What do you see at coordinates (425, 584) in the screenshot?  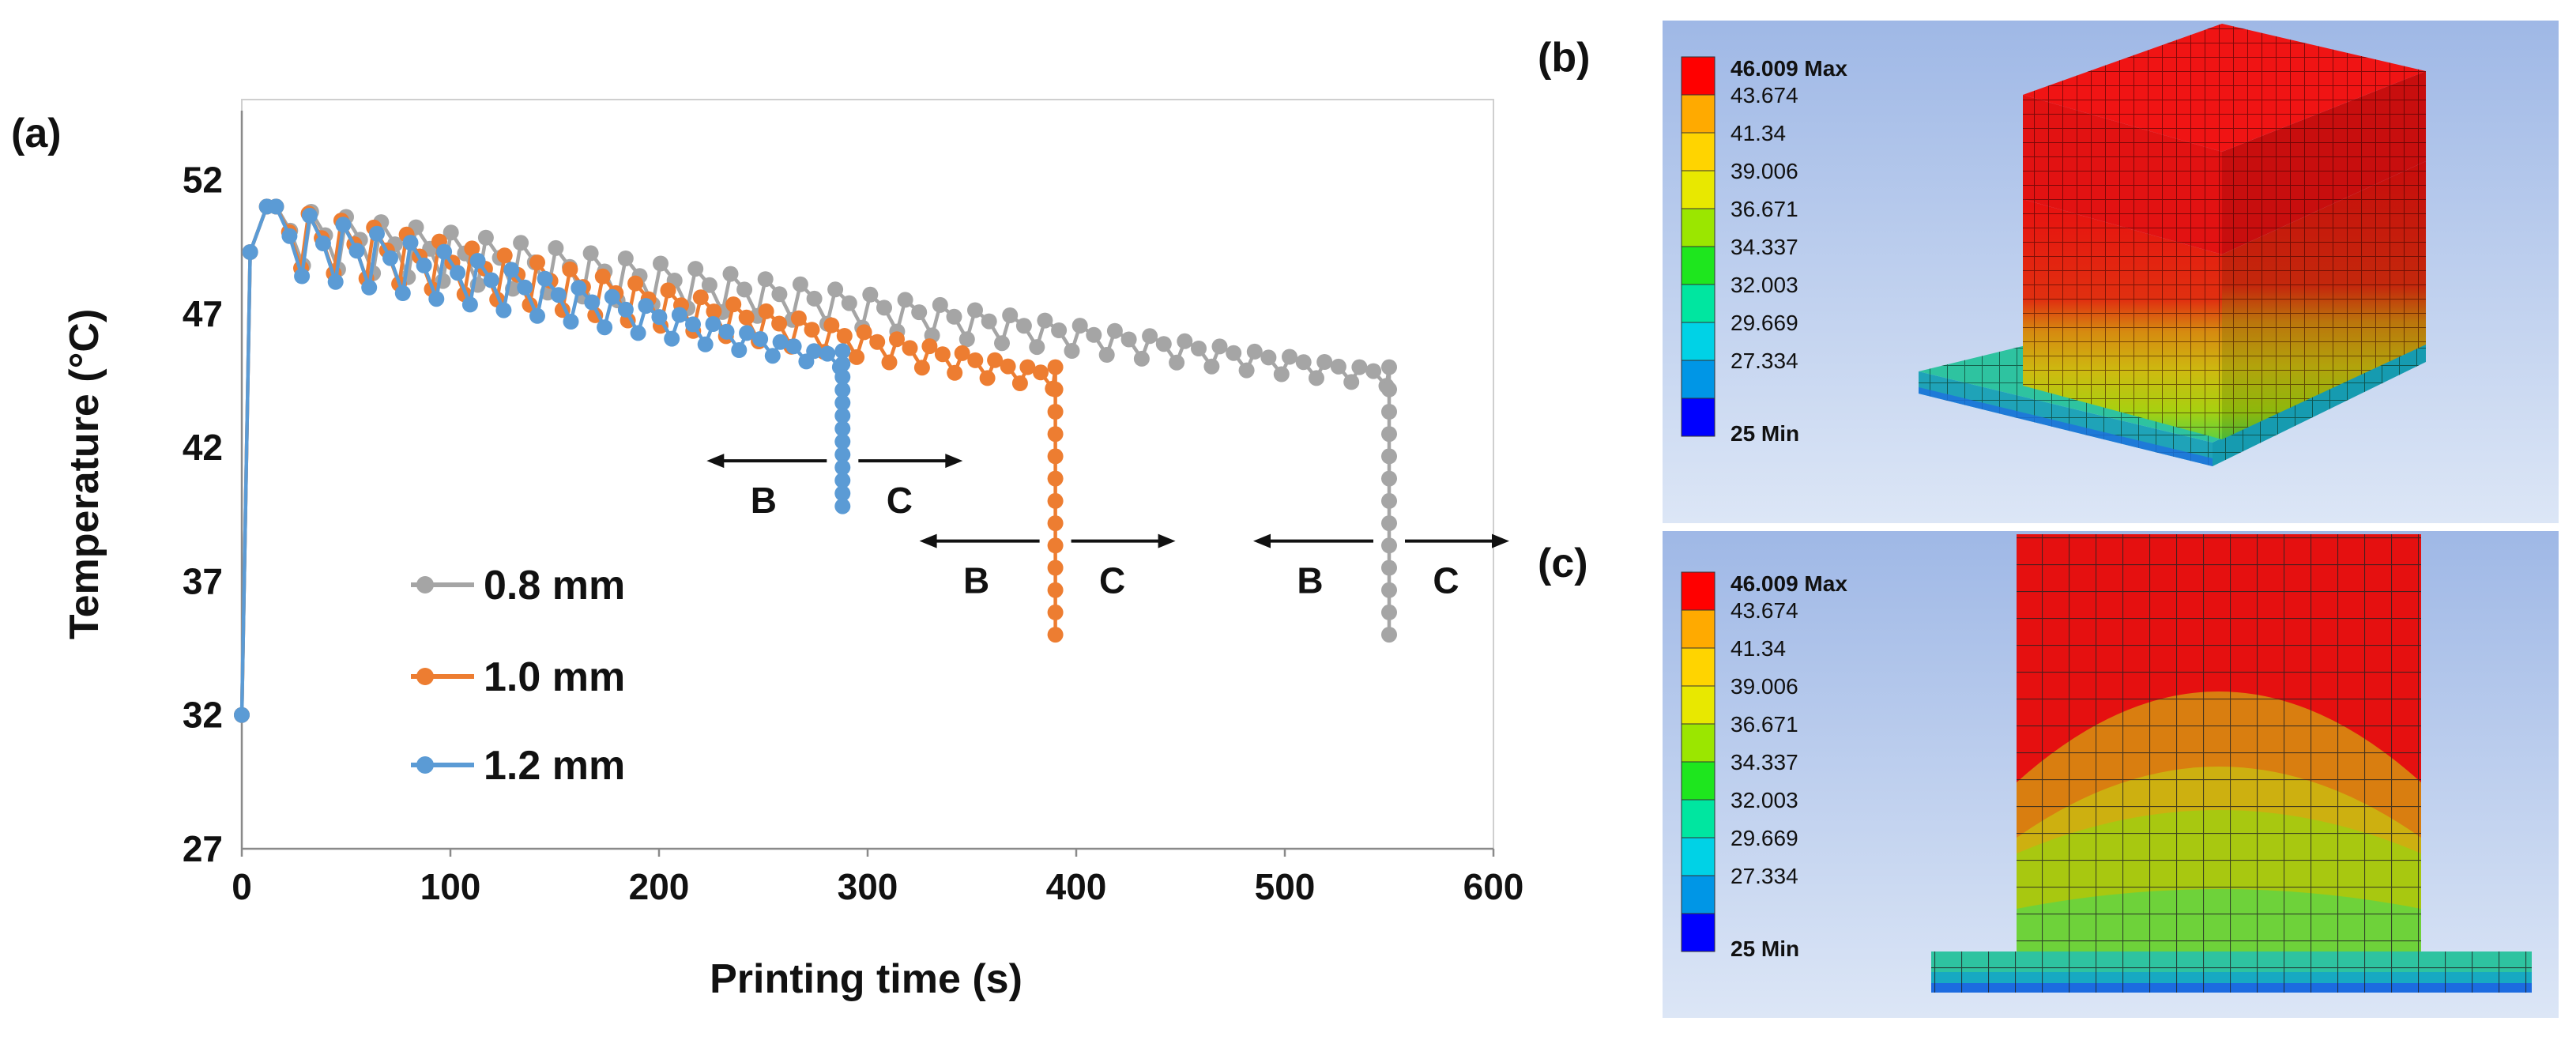 I see `legend-marker-0-8mm` at bounding box center [425, 584].